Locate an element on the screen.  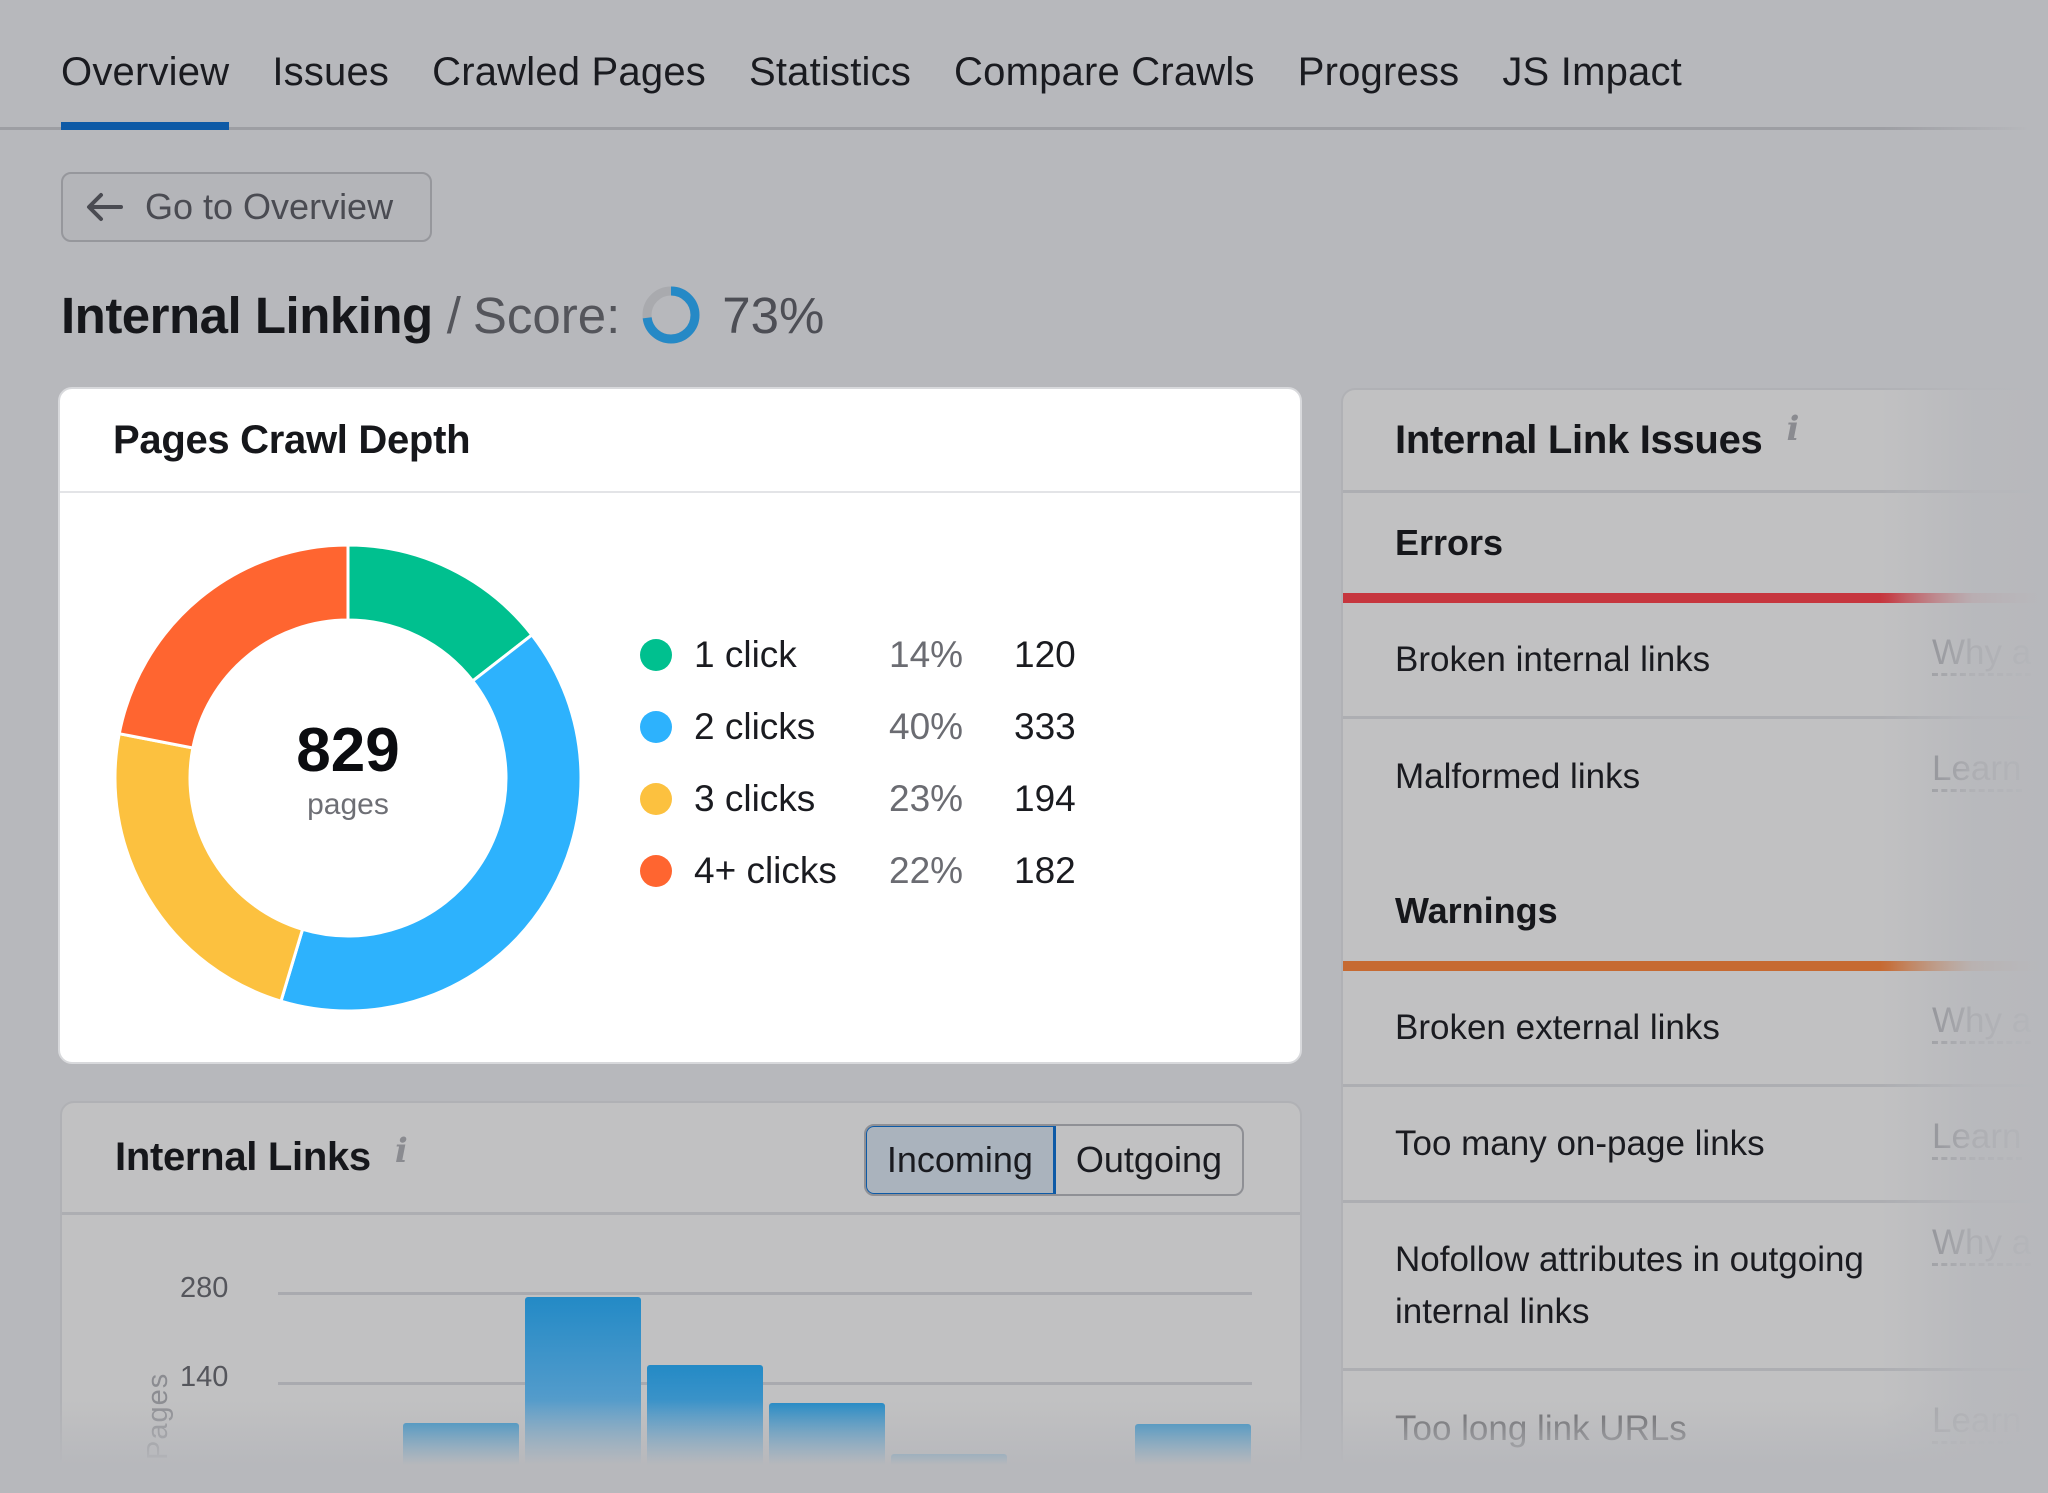
y-tick-280: 280 is located at coordinates (204, 1288).